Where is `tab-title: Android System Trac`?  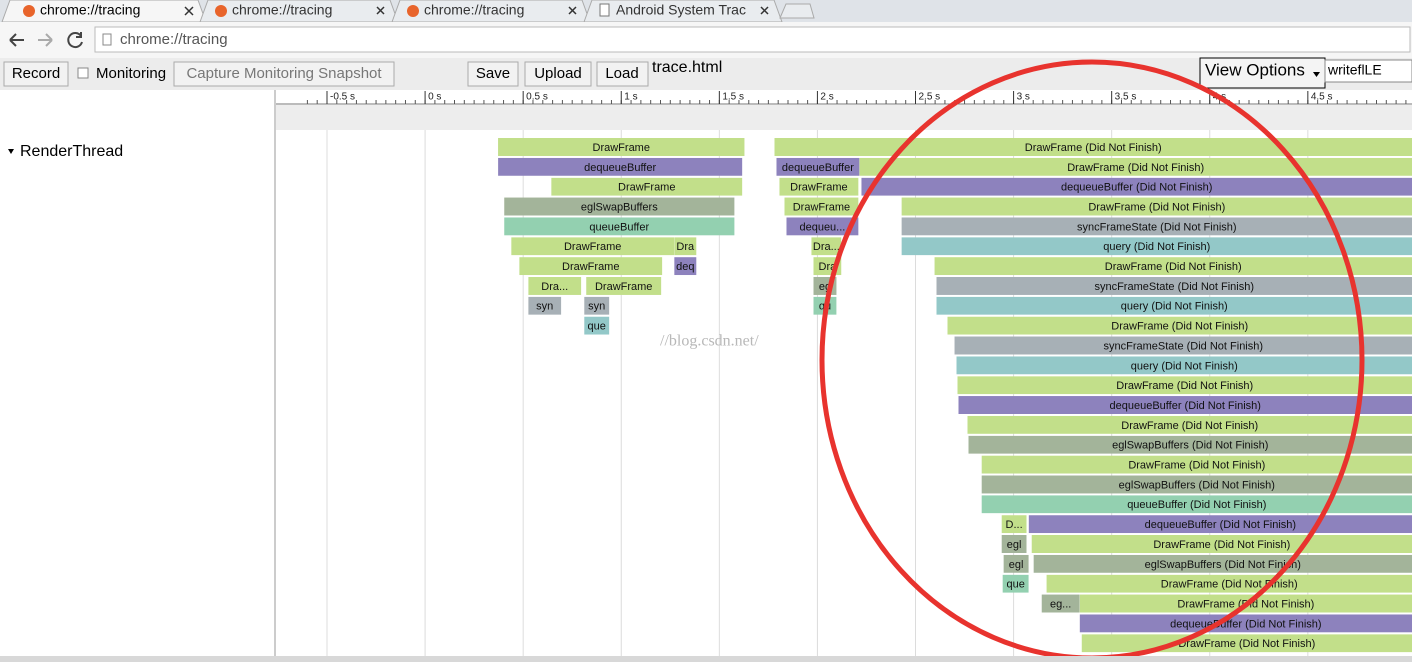 tab-title: Android System Trac is located at coordinates (681, 10).